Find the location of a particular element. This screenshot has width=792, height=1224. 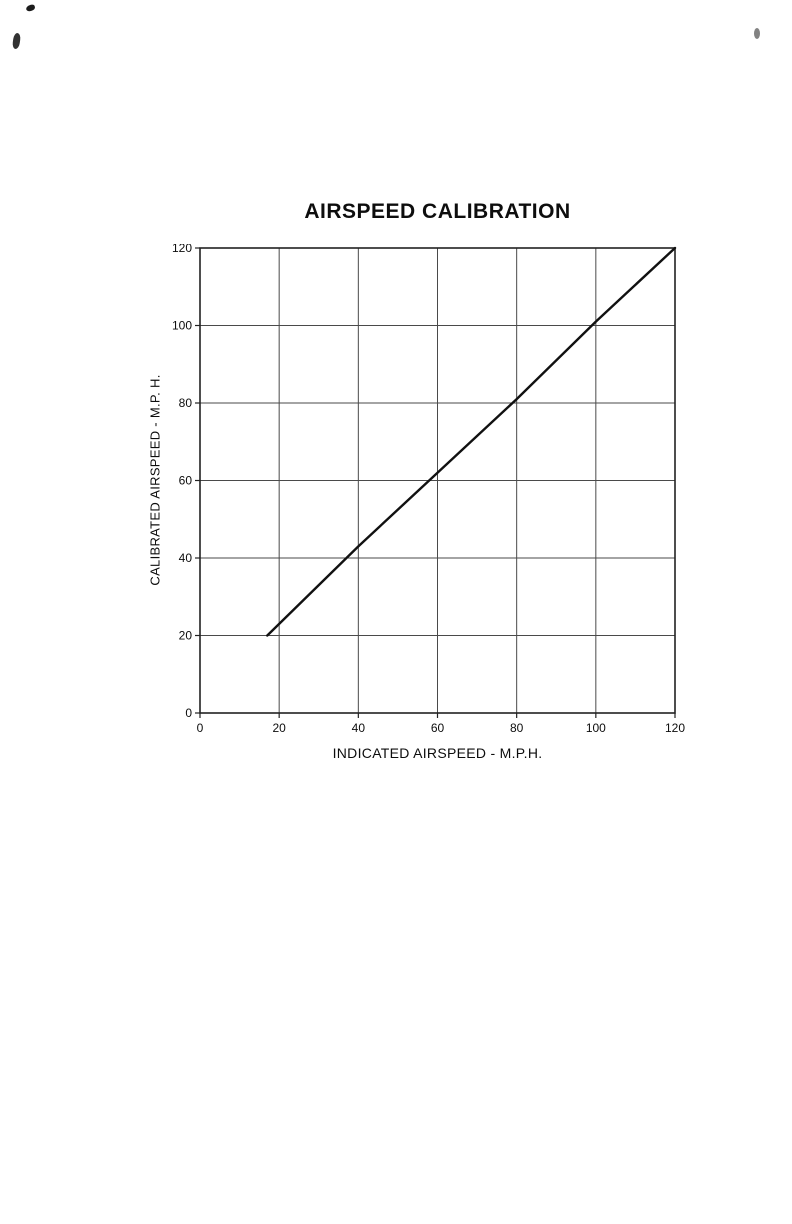

x-tick-label: 80 is located at coordinates (517, 728).